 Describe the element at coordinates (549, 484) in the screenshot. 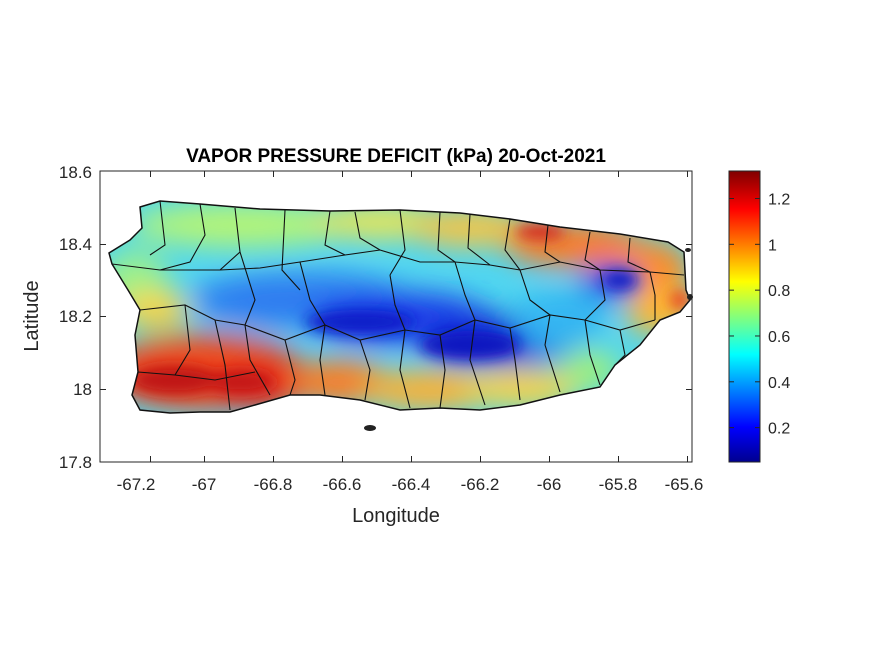

I see `x-tick-label: -66` at that location.